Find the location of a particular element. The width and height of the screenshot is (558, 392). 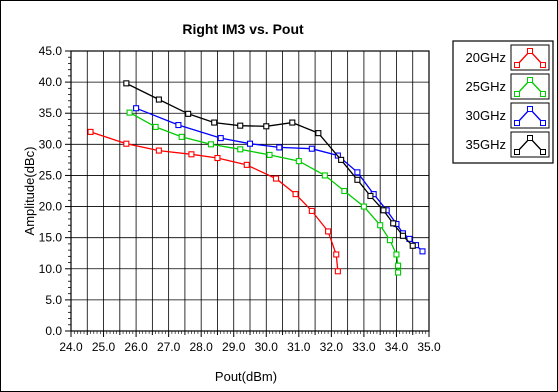

x-tick-label: 35.0 is located at coordinates (429, 347).